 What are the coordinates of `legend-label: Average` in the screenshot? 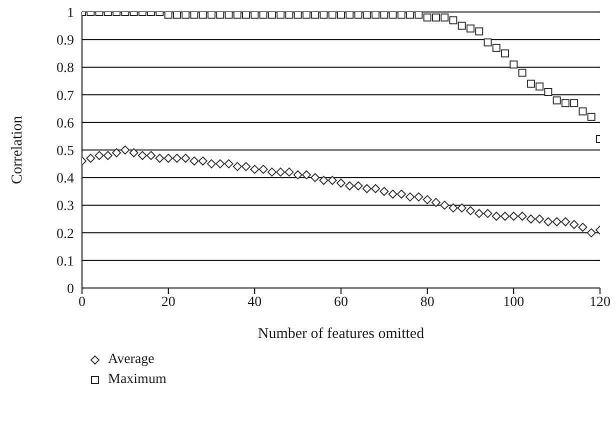 It's located at (131, 360).